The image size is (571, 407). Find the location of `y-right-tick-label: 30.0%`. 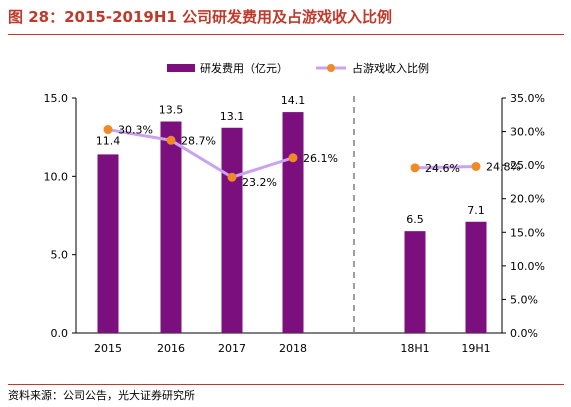

y-right-tick-label: 30.0% is located at coordinates (527, 132).